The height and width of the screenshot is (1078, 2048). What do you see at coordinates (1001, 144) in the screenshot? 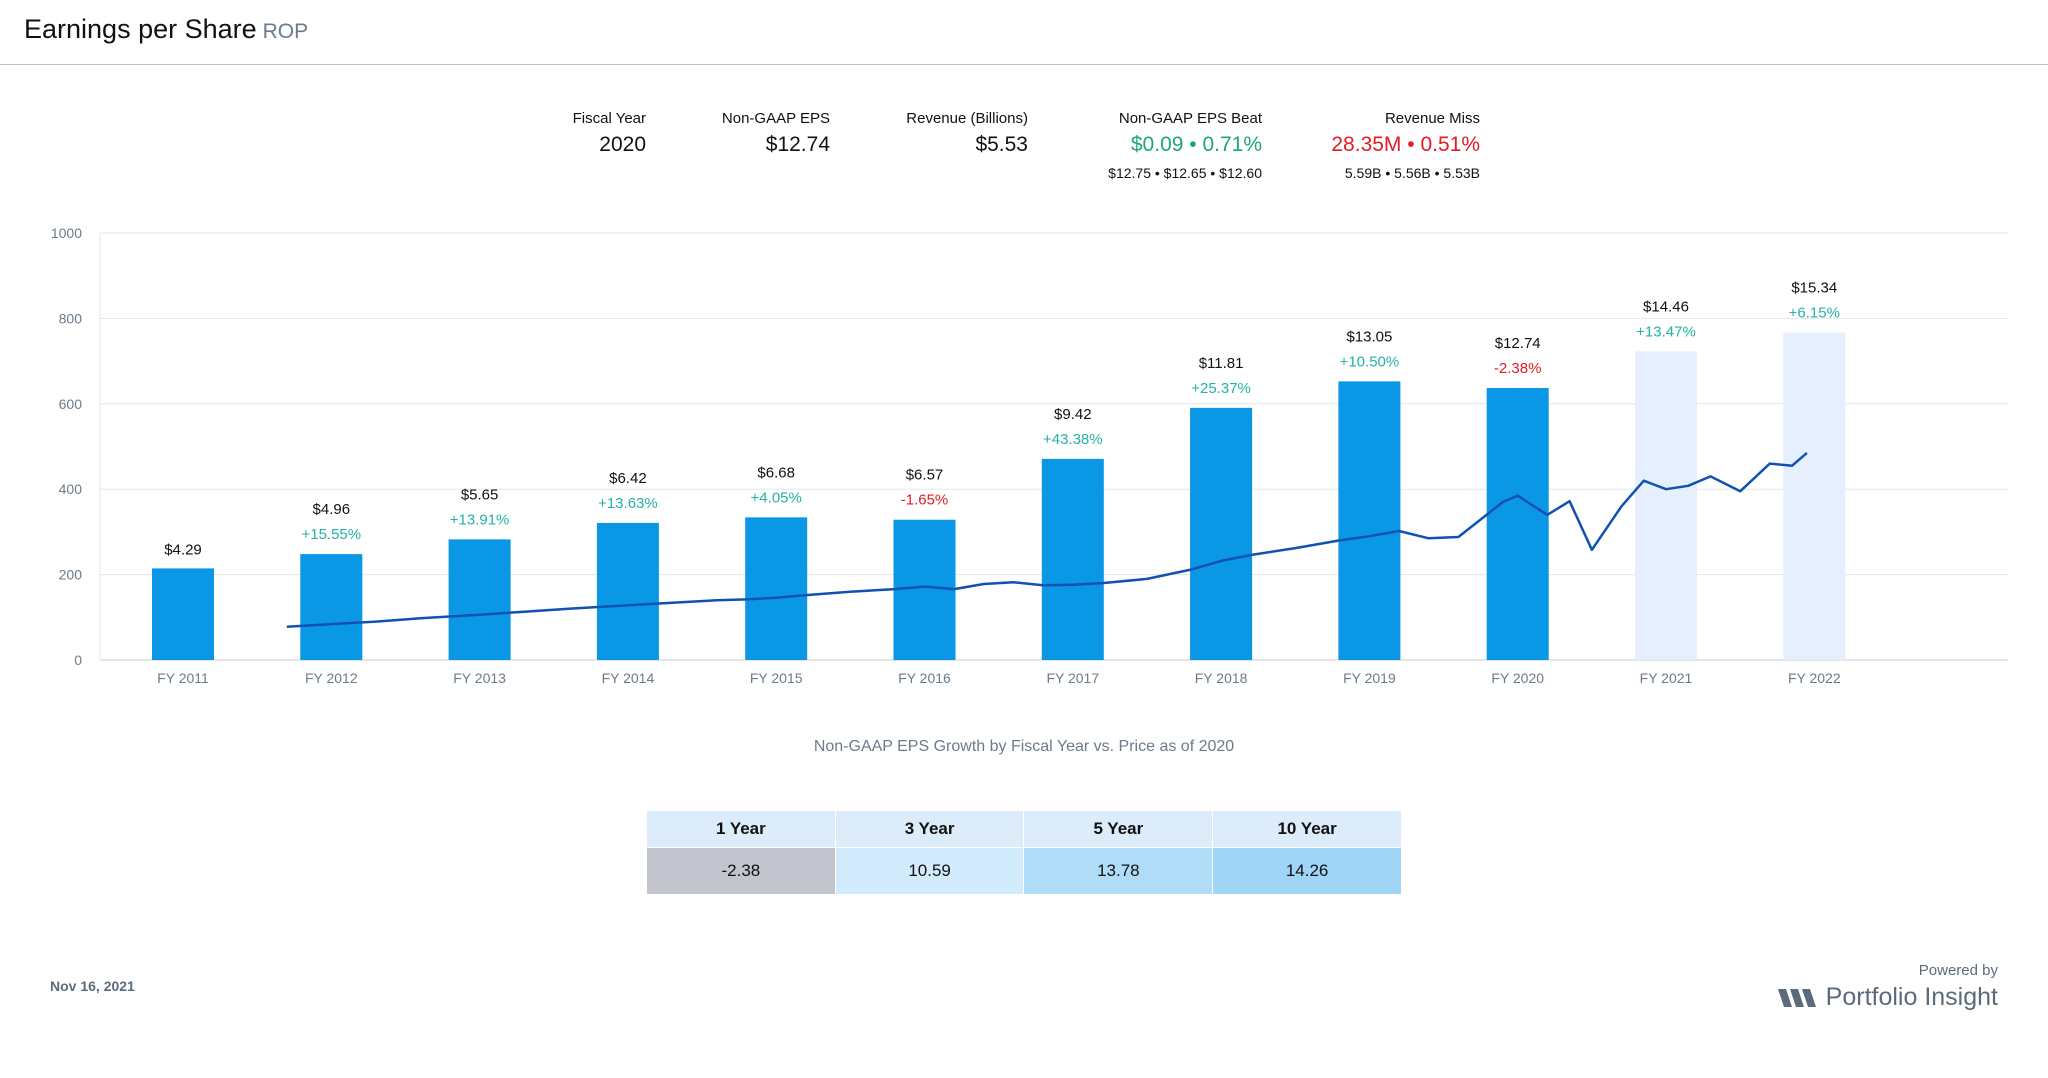
I see `stat-value: $5.53` at bounding box center [1001, 144].